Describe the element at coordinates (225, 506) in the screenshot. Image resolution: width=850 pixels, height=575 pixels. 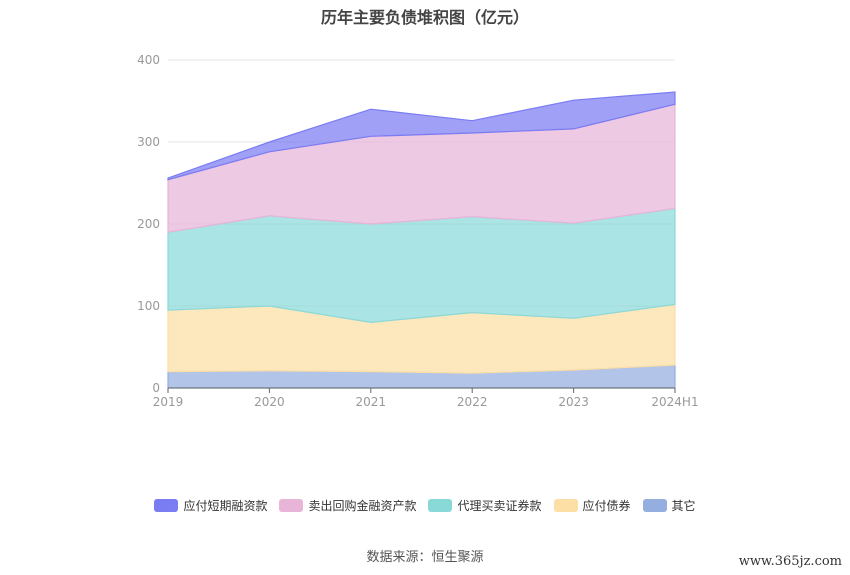
I see `legend-label: 应付短期融资款` at that location.